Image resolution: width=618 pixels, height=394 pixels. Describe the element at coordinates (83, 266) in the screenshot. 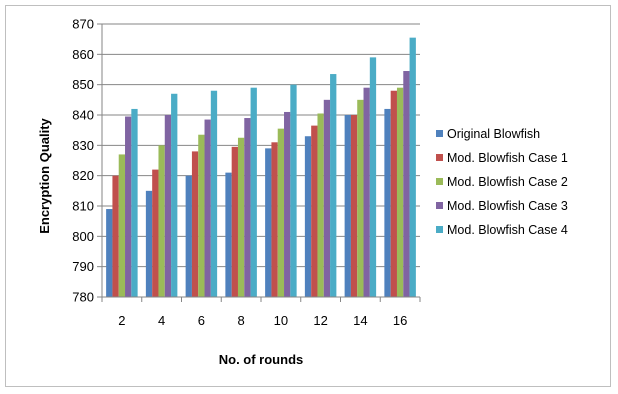

I see `y-tick-label: 790` at that location.